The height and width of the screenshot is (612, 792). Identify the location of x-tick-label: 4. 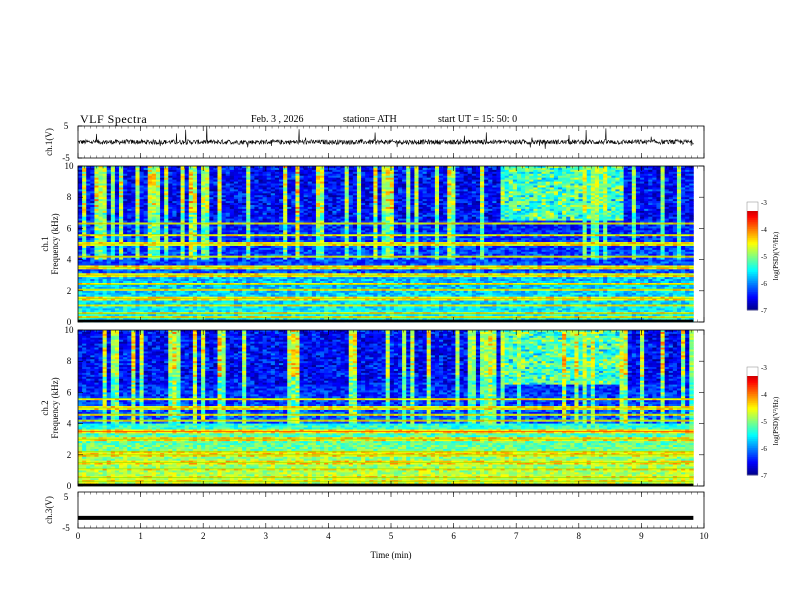
(328, 536).